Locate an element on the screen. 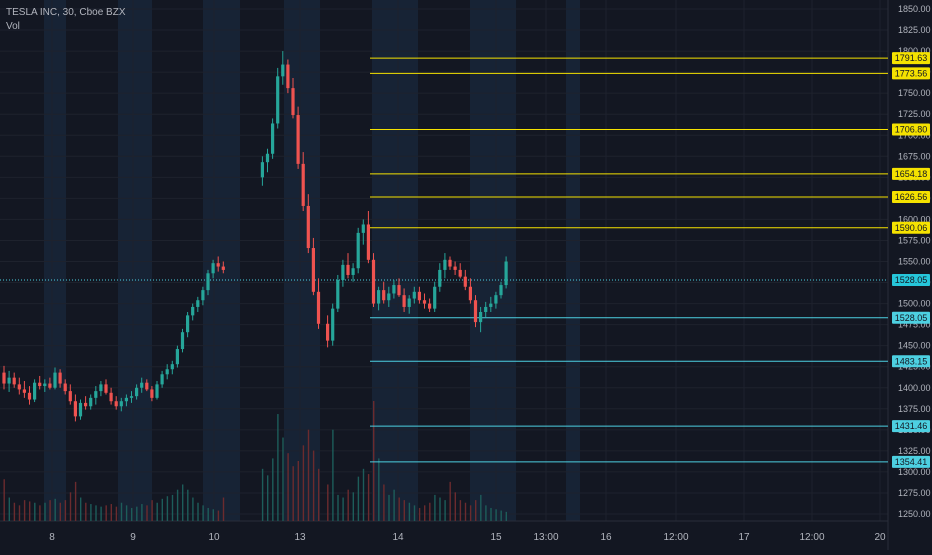 This screenshot has height=555, width=932. price-tick-label: 1550.00 is located at coordinates (914, 262).